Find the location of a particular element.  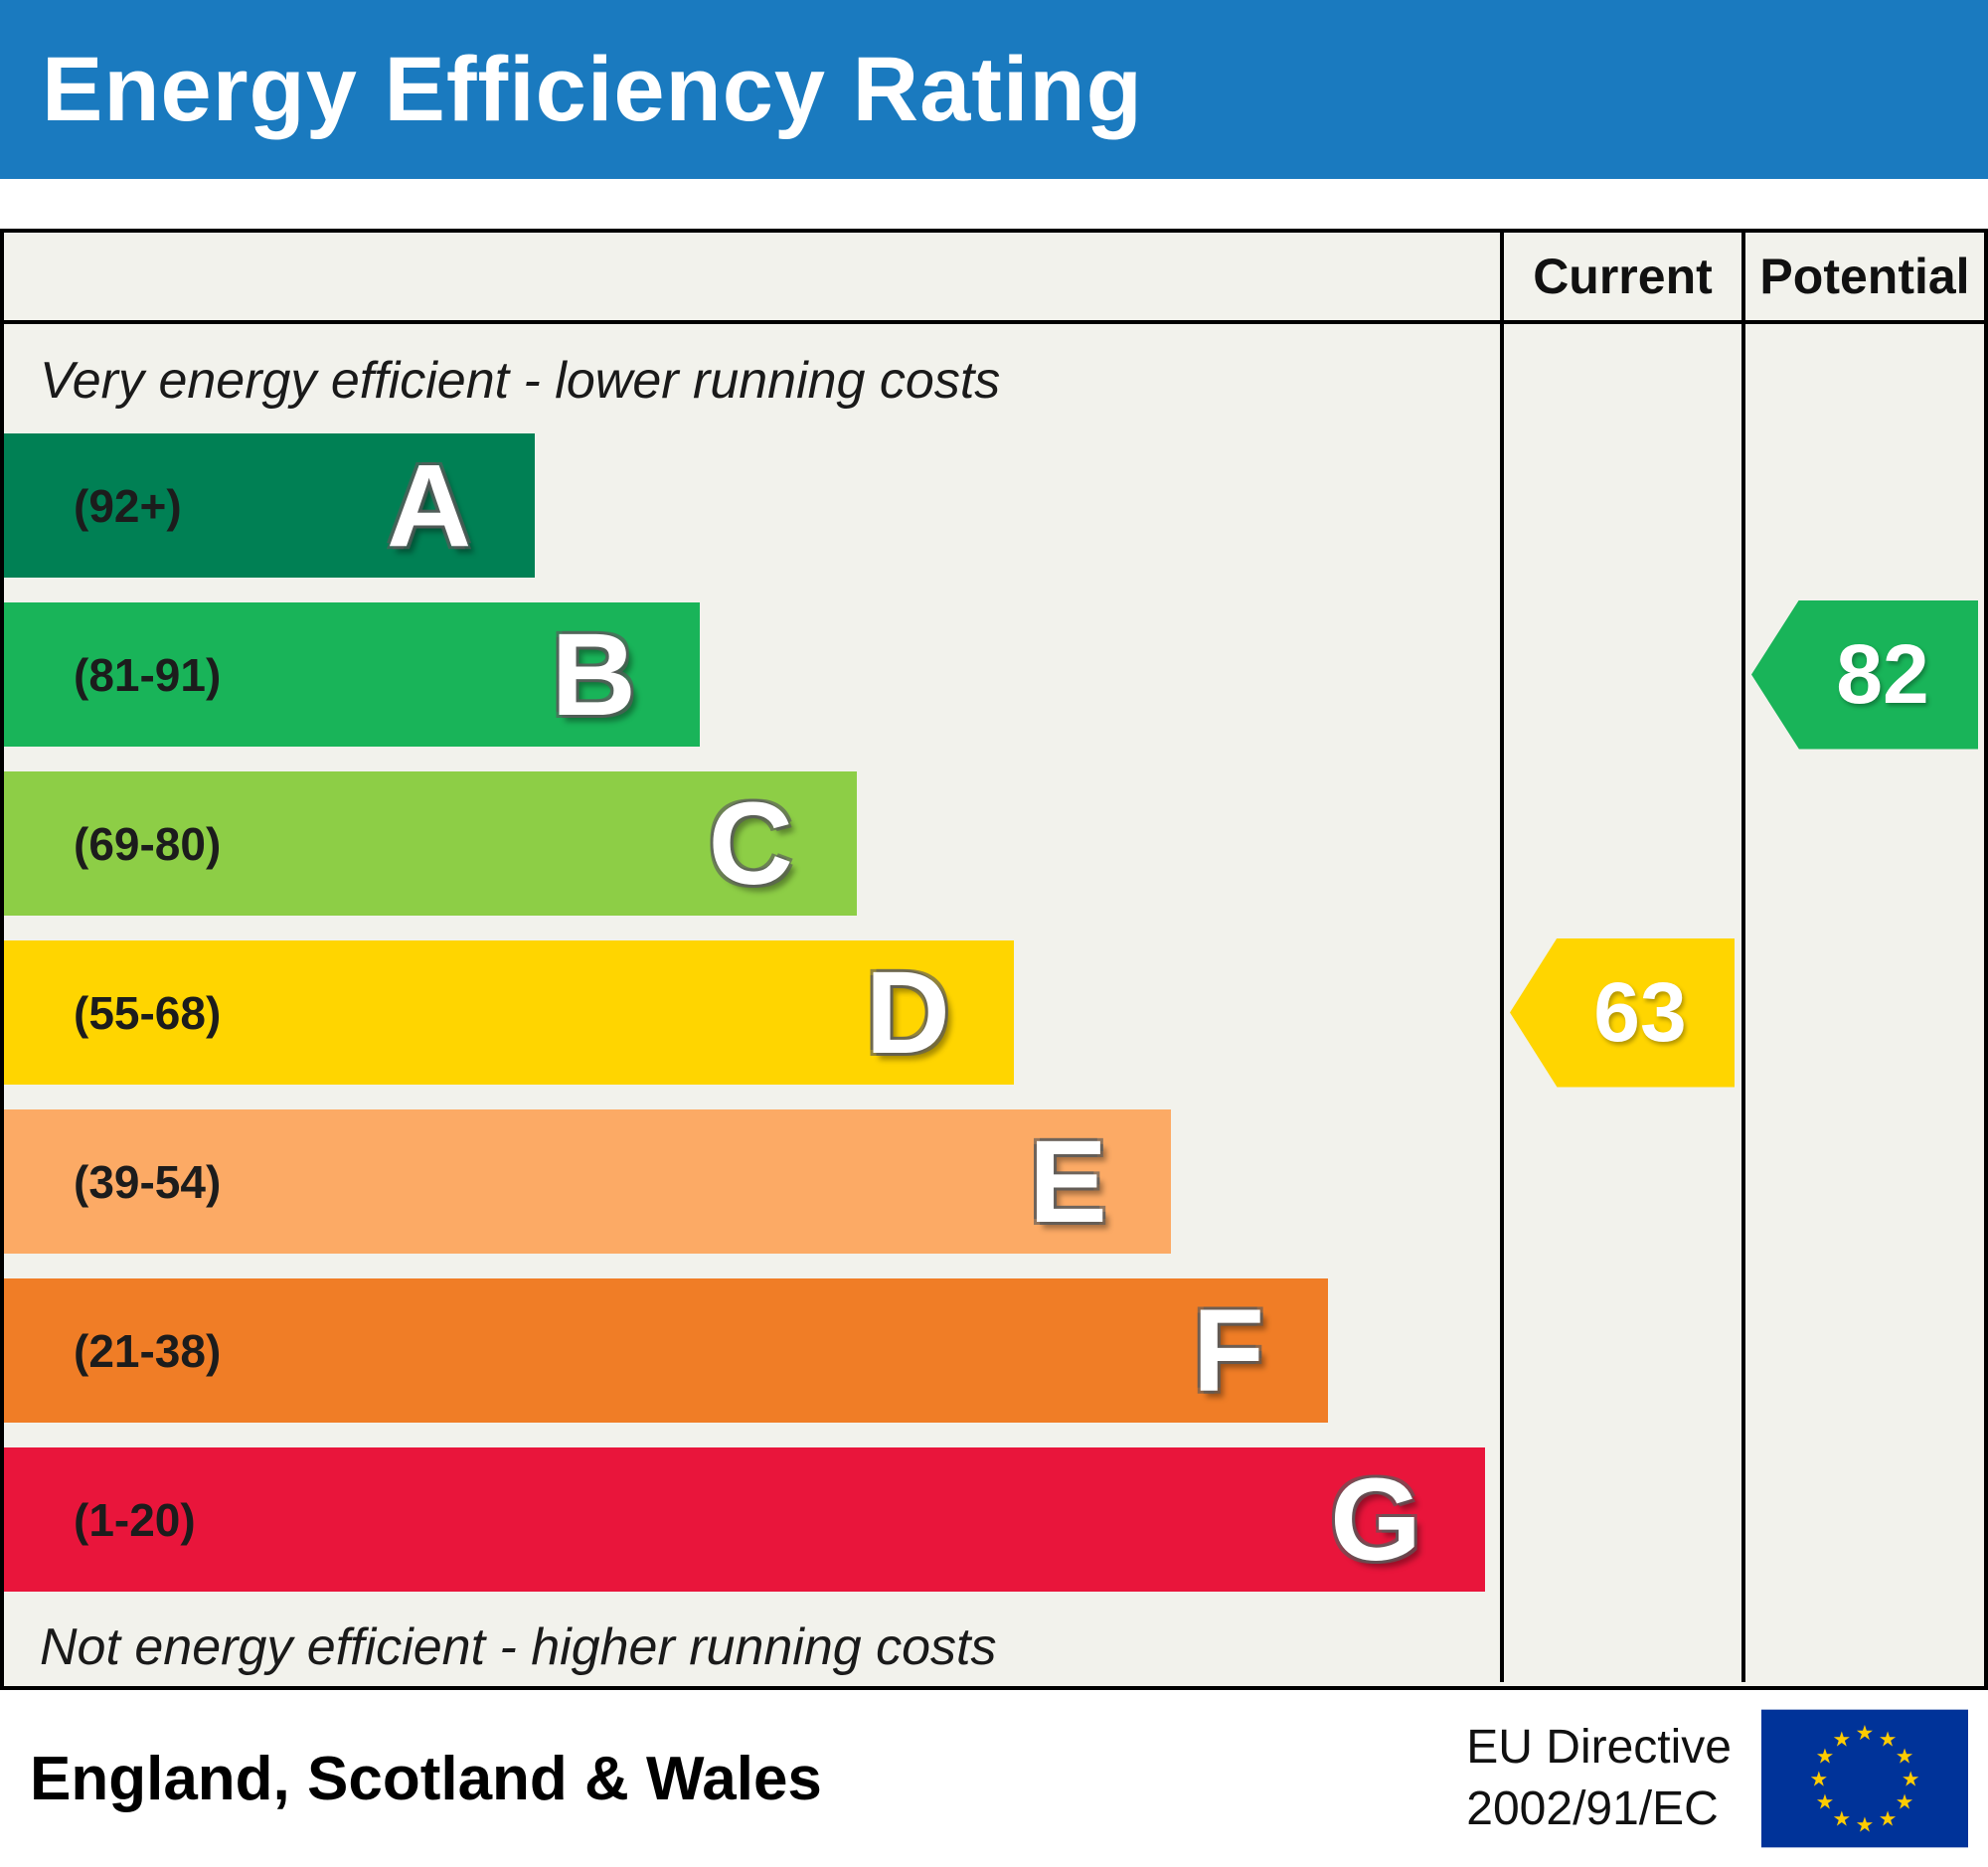

band-row-g: (1-20) G is located at coordinates (752, 1519).